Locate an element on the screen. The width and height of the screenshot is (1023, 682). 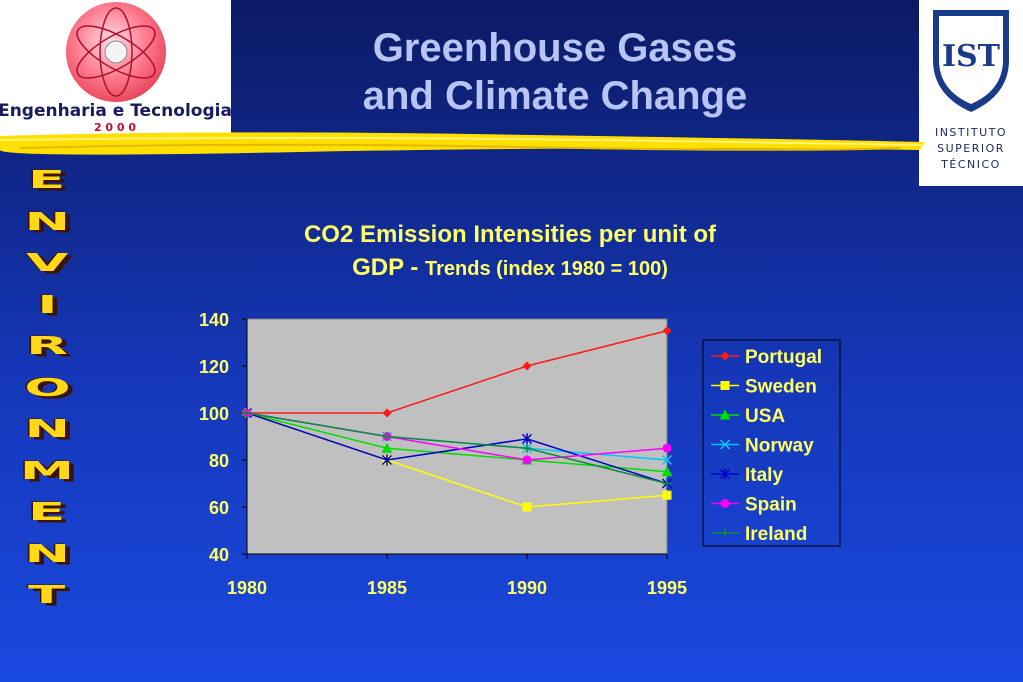
series-line-ireland is located at coordinates (457, 448).